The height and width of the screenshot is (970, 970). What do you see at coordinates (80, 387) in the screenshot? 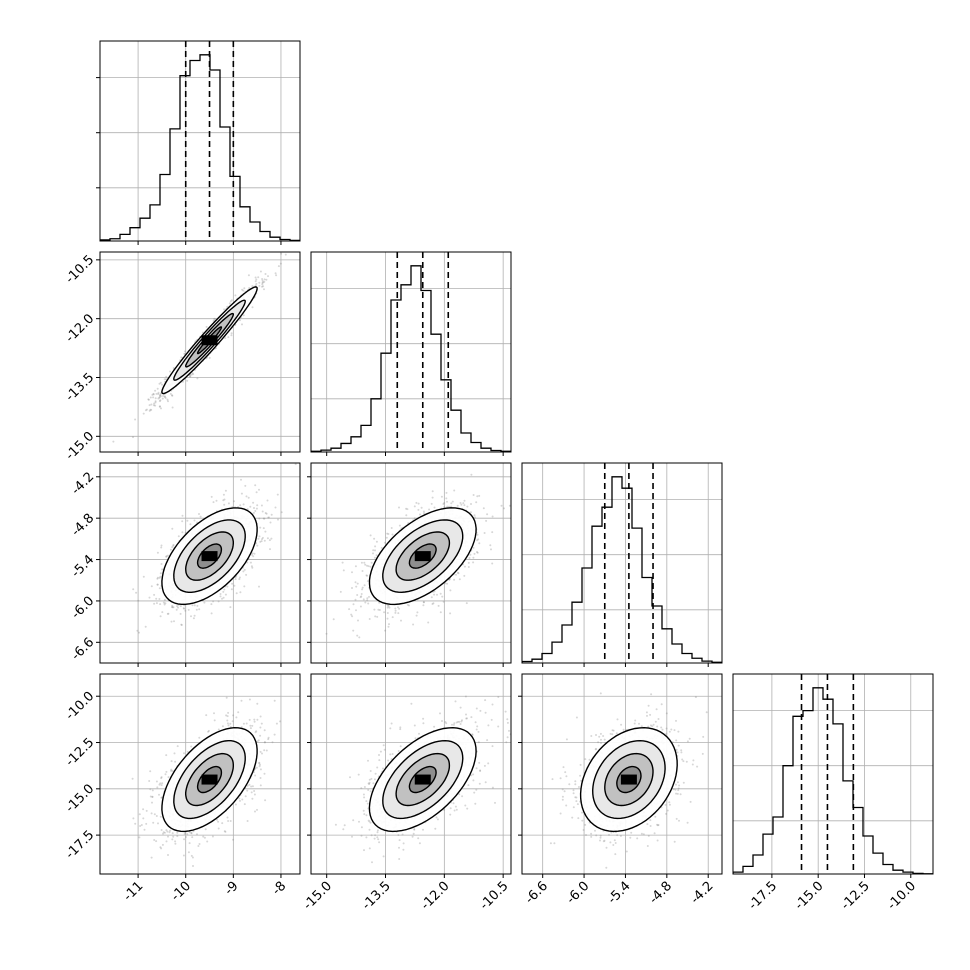
I see `y-tick-label-1-1: -13.5` at bounding box center [80, 387].